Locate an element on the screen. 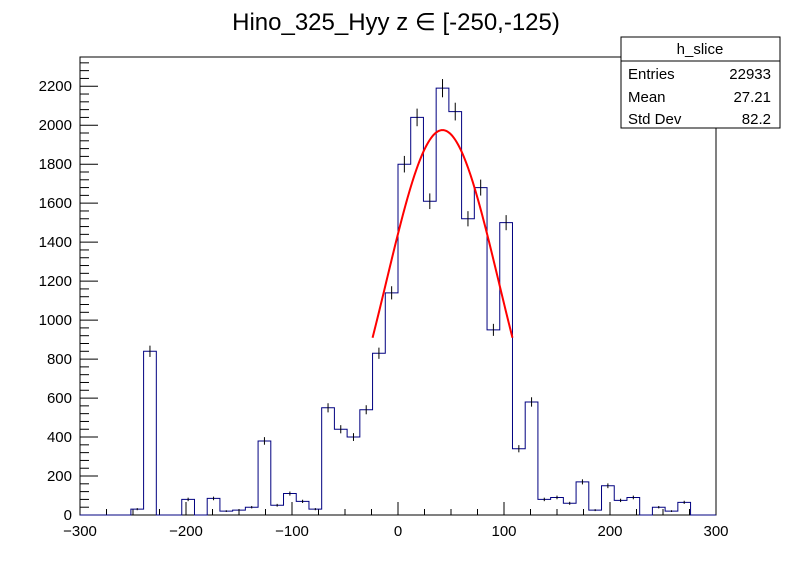 This screenshot has width=796, height=572. stats-entries-value: 22933 is located at coordinates (750, 74).